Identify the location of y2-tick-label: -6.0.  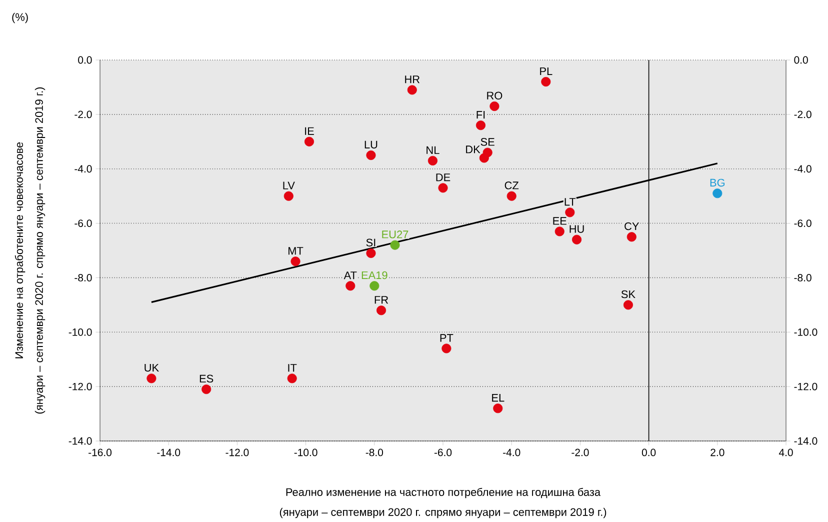
(803, 223).